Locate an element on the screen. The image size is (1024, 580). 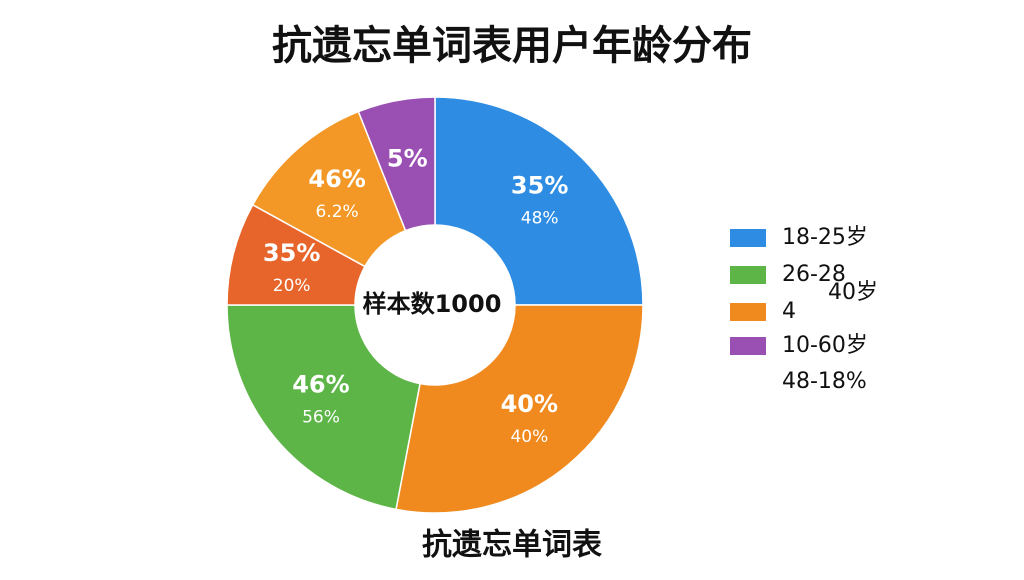
legend-label: 18-25岁 is located at coordinates (825, 237).